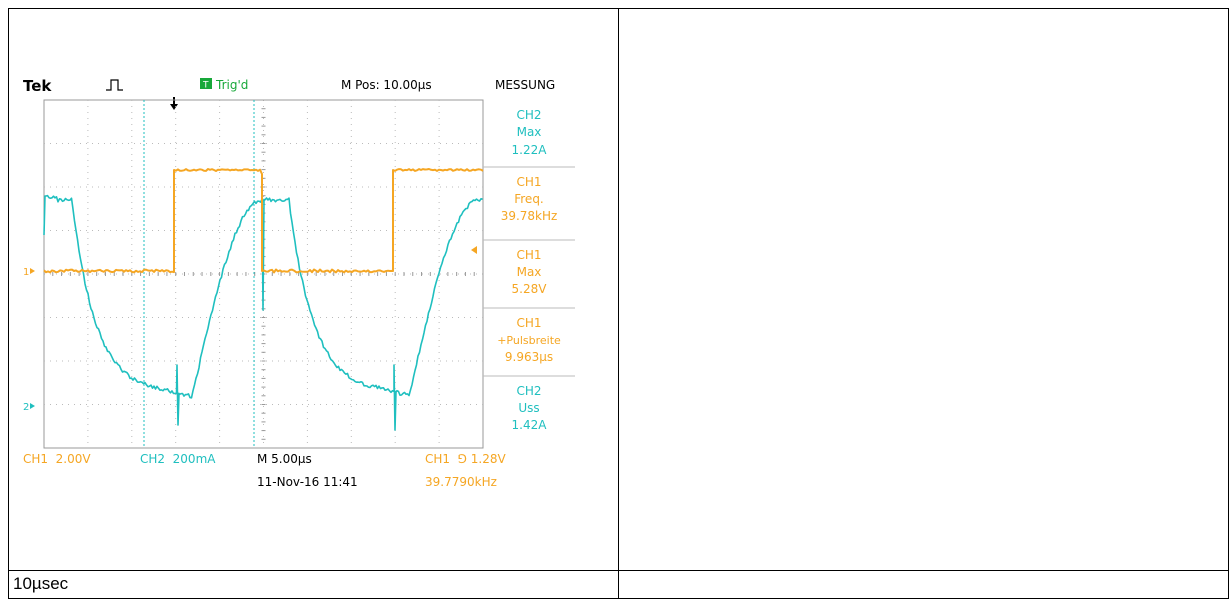 The height and width of the screenshot is (599, 1232). What do you see at coordinates (525, 85) in the screenshot?
I see `menu-title: MESSUNG` at bounding box center [525, 85].